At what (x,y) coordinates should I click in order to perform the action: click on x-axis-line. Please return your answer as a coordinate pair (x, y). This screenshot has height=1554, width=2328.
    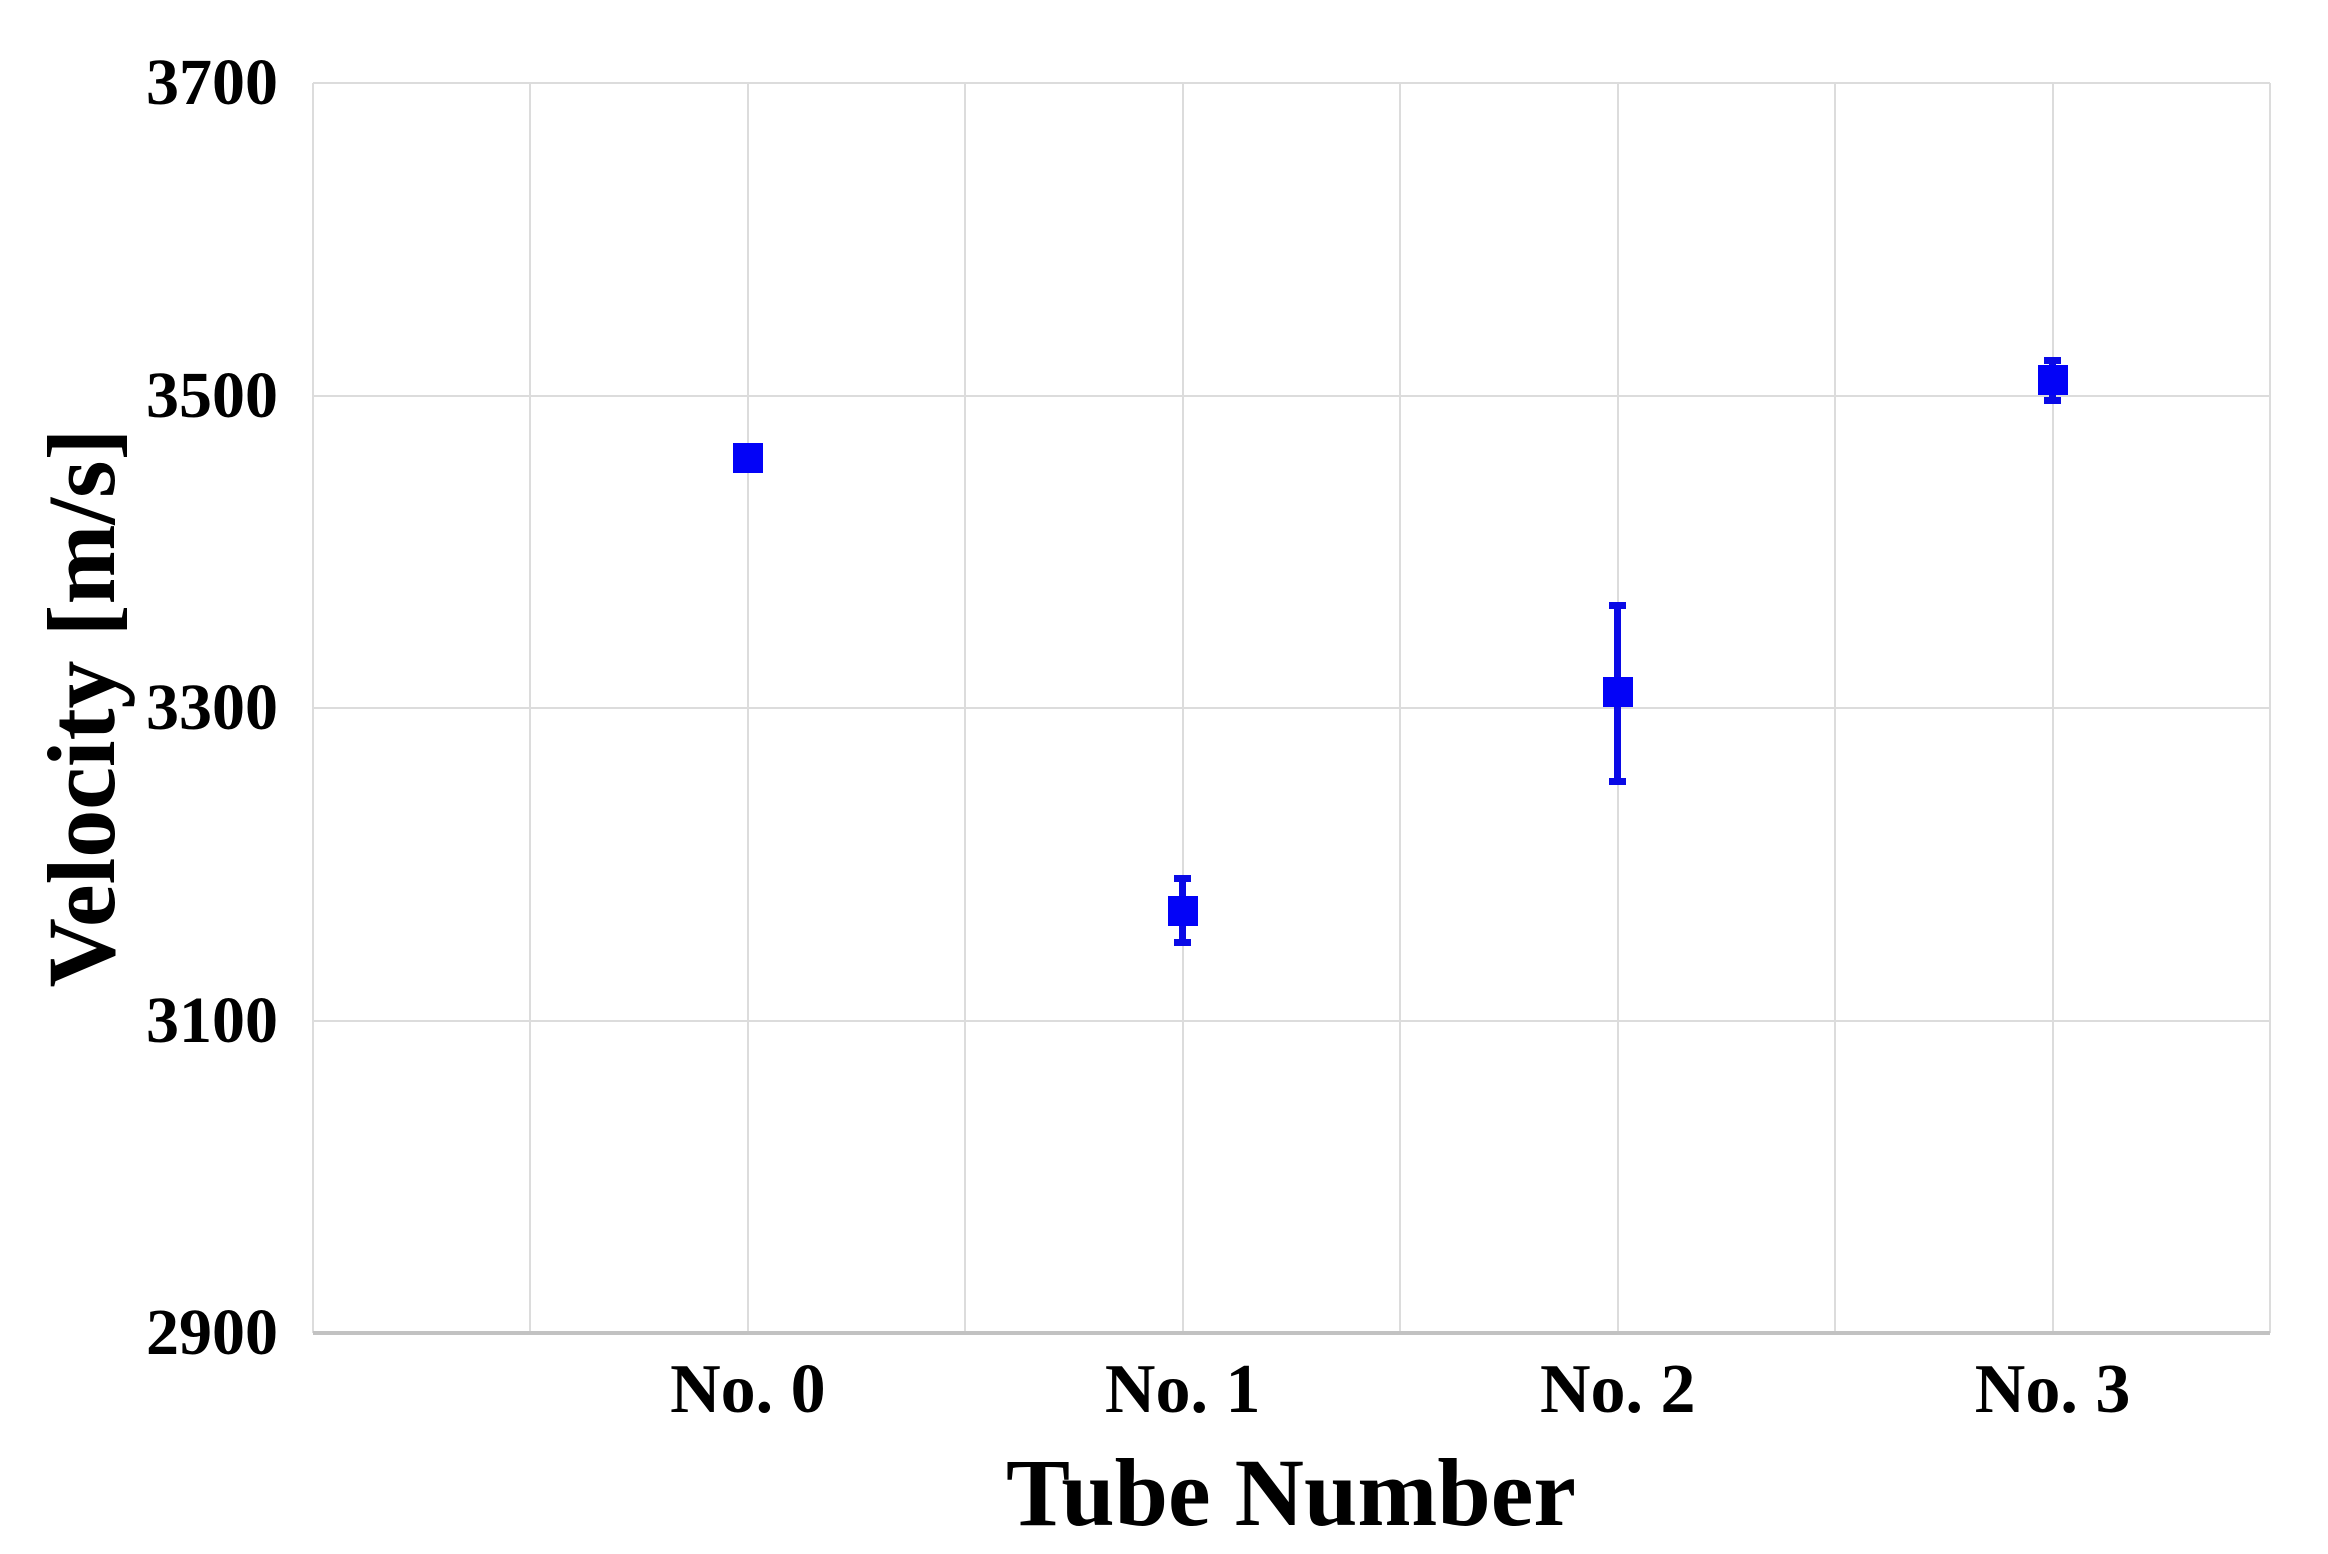
    Looking at the image, I should click on (1291, 1333).